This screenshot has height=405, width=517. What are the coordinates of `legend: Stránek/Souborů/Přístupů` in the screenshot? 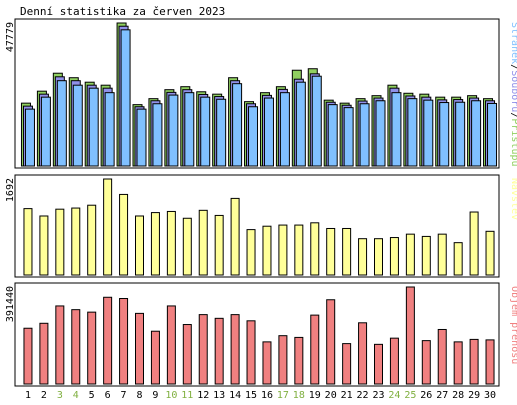 It's located at (513, 94).